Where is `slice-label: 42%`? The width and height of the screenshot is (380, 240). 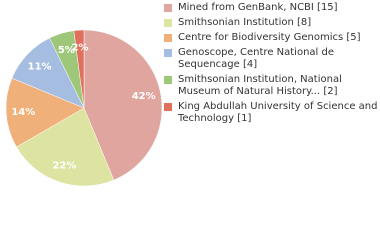
slice-label: 42% is located at coordinates (144, 96).